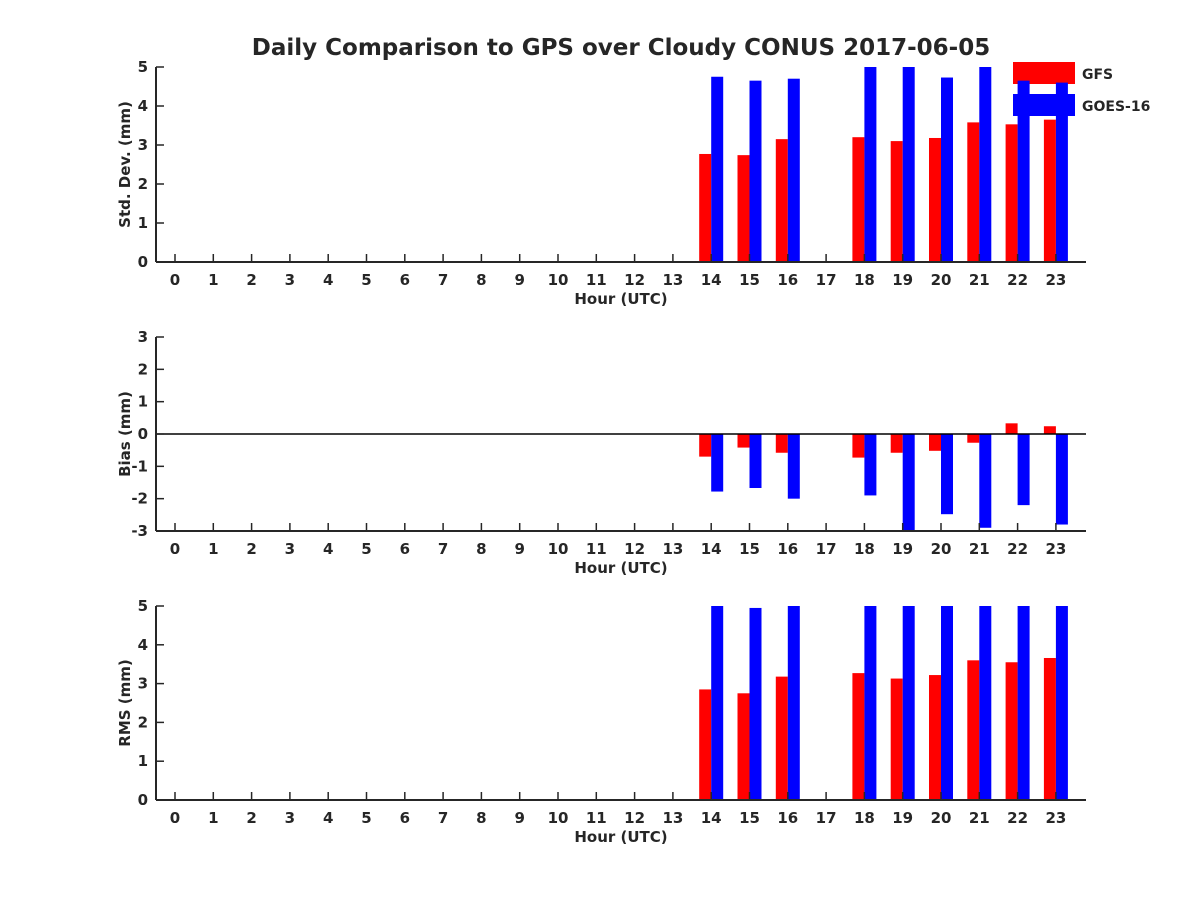 The image size is (1200, 900). What do you see at coordinates (328, 818) in the screenshot?
I see `x-tick-label-rms: 4` at bounding box center [328, 818].